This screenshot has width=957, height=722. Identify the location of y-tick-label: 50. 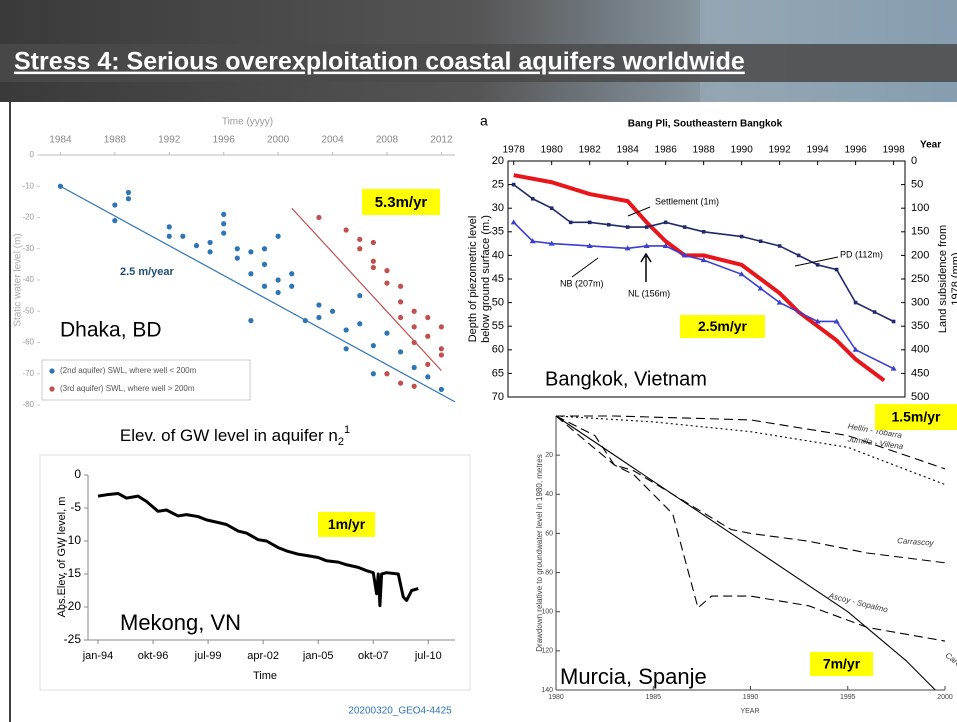
(498, 303).